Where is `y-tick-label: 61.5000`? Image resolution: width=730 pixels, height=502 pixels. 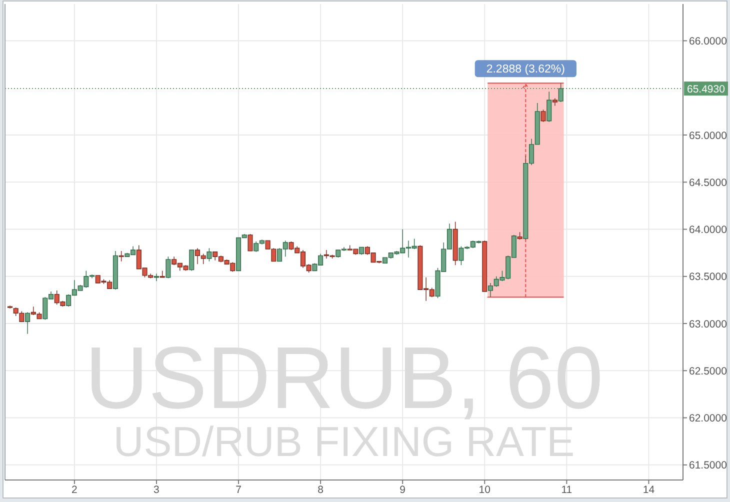 y-tick-label: 61.5000 is located at coordinates (708, 466).